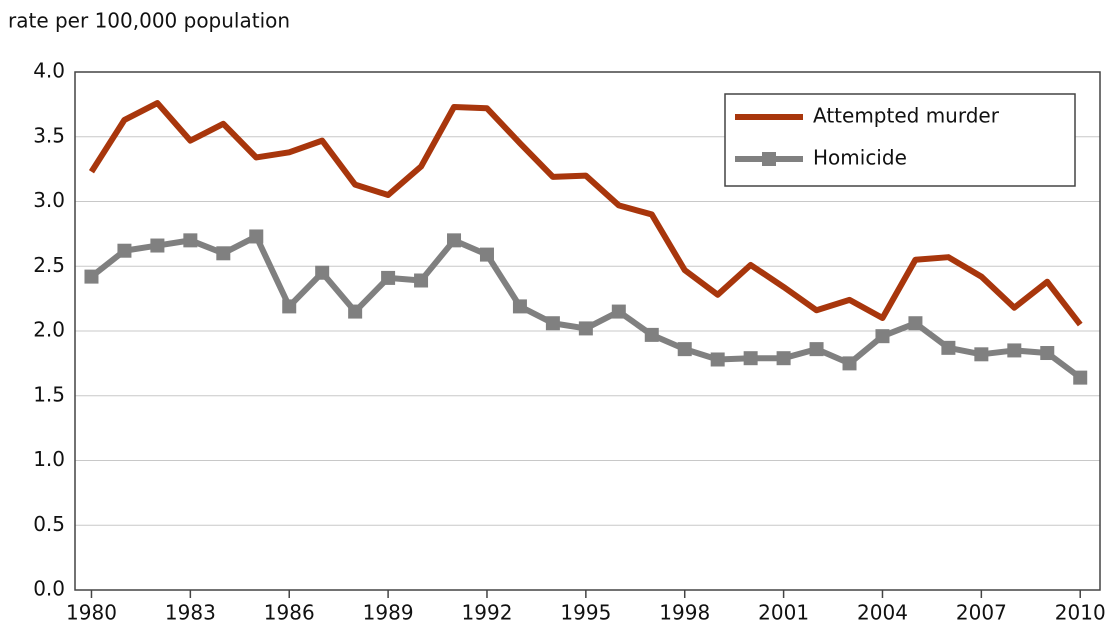 The image size is (1114, 632). What do you see at coordinates (906, 116) in the screenshot?
I see `legend-label: Attempted murder` at bounding box center [906, 116].